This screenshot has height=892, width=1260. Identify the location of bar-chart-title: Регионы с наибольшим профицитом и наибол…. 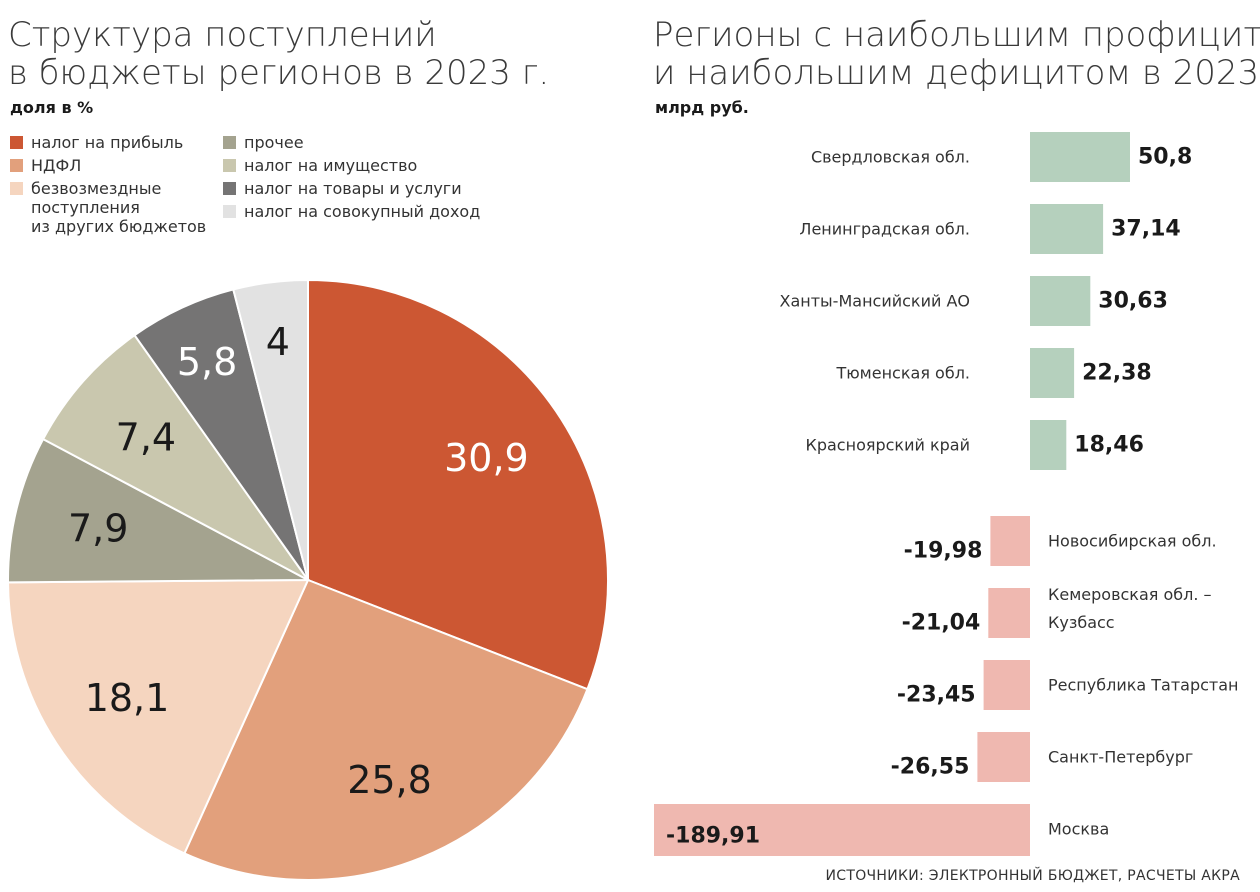
(956, 54).